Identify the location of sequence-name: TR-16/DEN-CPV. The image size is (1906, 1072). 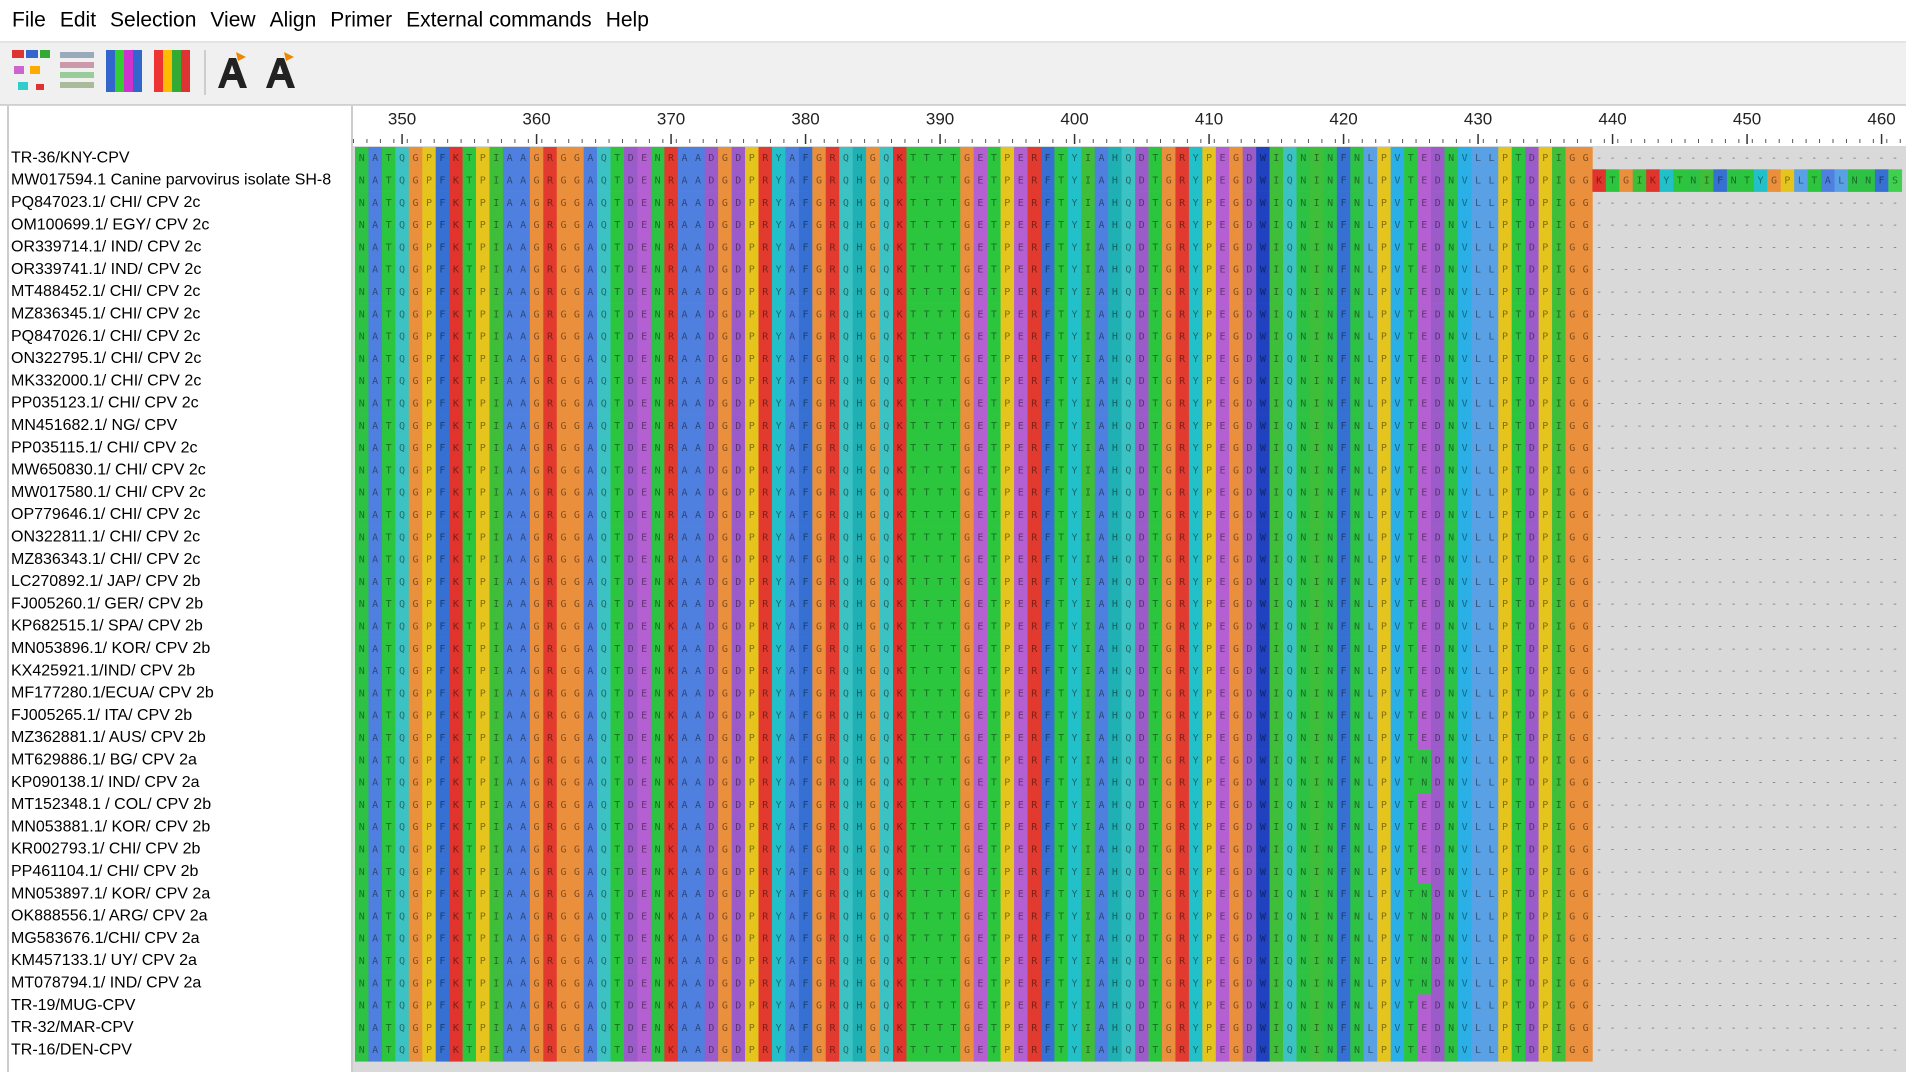
(71, 1049).